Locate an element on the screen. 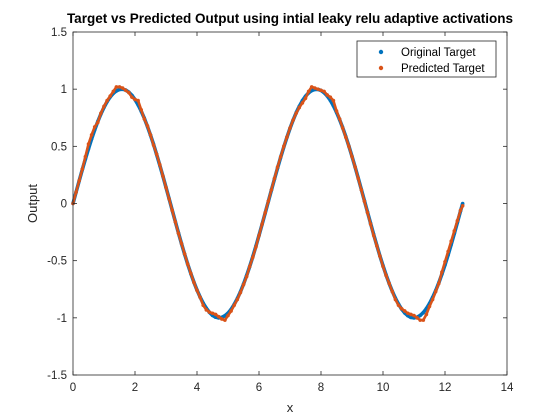  legend-marker-predicted-target is located at coordinates (381, 68).